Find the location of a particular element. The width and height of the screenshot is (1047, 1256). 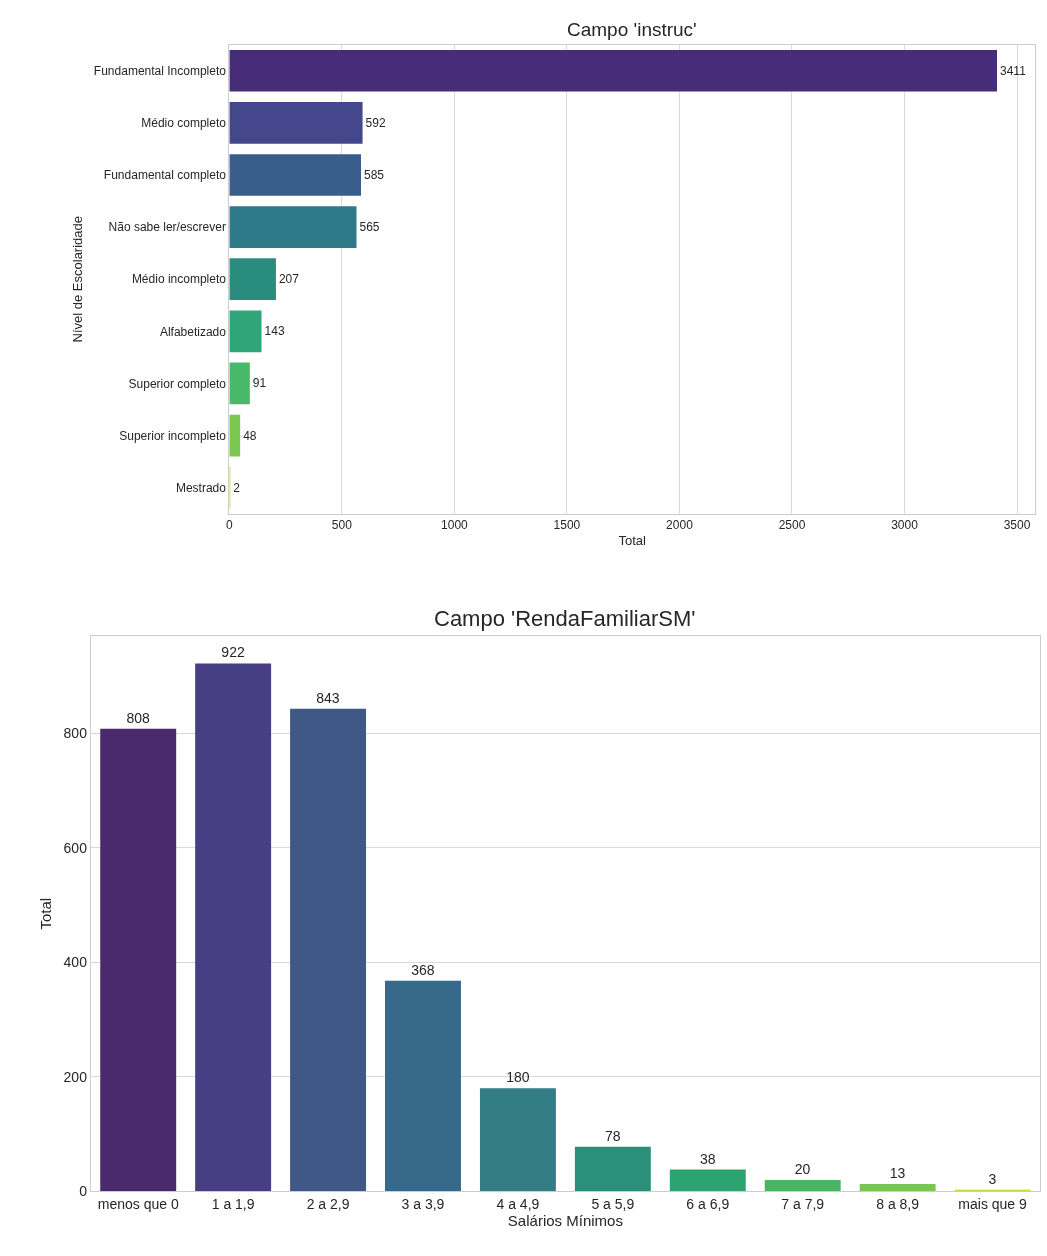

x-tick-label: 1000 is located at coordinates (455, 525).